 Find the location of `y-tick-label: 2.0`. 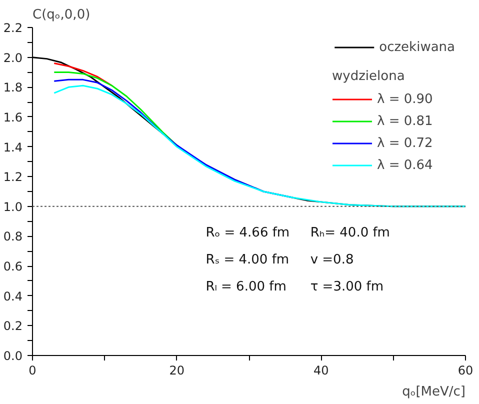

y-tick-label: 2.0 is located at coordinates (13, 57).